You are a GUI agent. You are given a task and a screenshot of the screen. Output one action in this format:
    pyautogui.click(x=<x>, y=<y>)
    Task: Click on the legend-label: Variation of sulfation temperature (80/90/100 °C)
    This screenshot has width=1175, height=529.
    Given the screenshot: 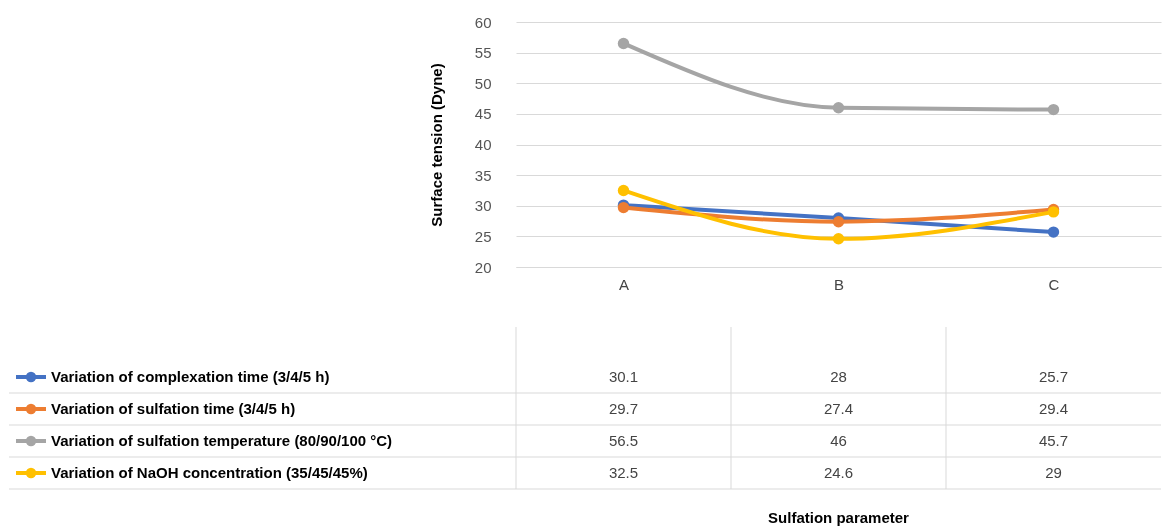 What is the action you would take?
    pyautogui.click(x=222, y=440)
    